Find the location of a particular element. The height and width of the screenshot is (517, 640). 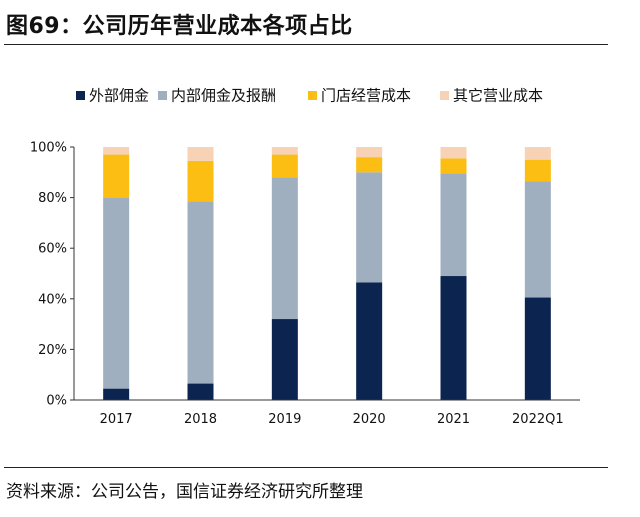

legend-item: 外部佣金 is located at coordinates (112, 96).